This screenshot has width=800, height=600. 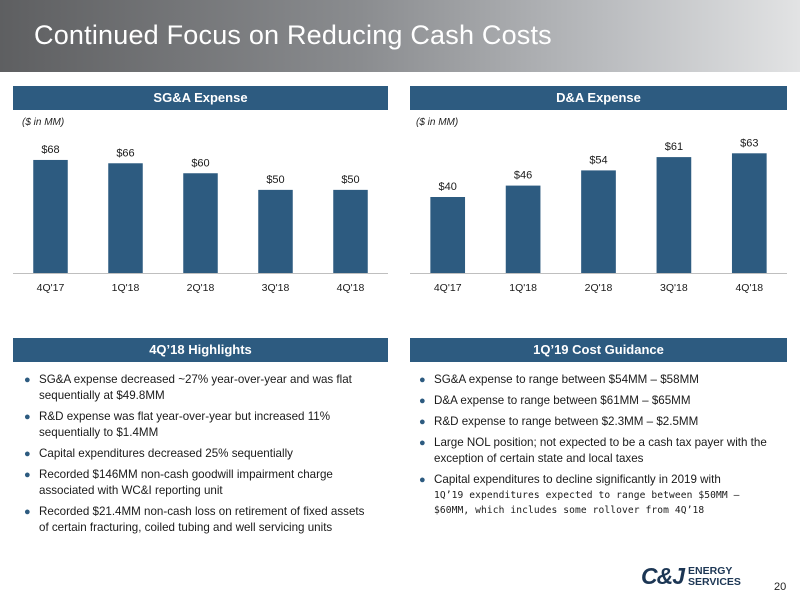 I want to click on highlights-header: 4Q’18 Highlights, so click(x=200, y=350).